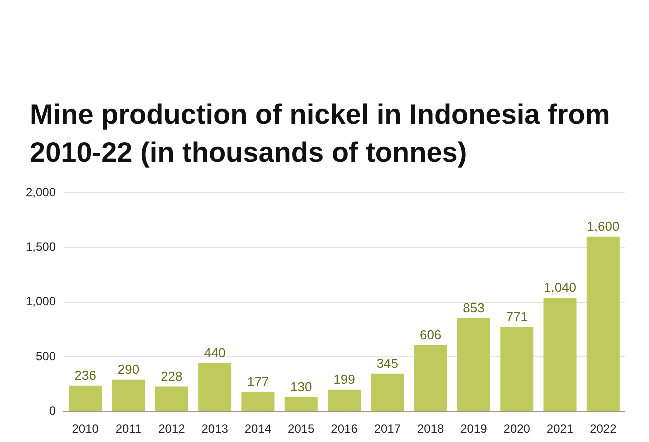  What do you see at coordinates (560, 288) in the screenshot?
I see `data-label: 1,040` at bounding box center [560, 288].